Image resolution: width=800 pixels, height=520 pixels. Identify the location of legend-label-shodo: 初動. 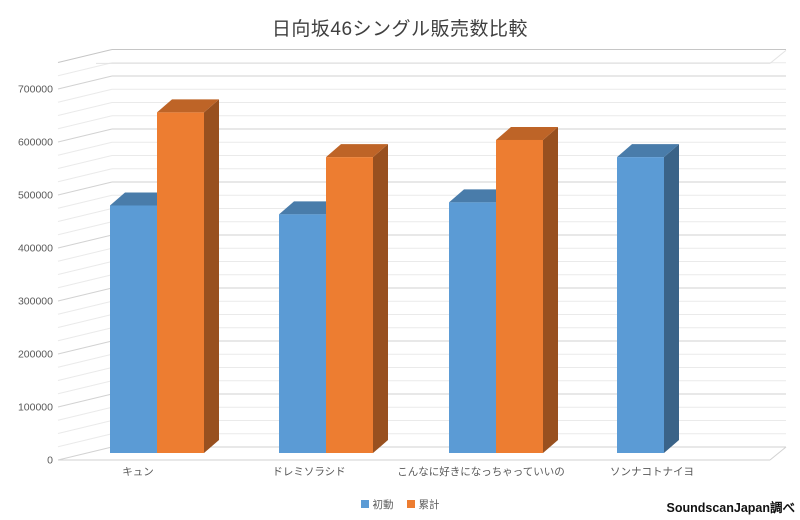
(383, 504).